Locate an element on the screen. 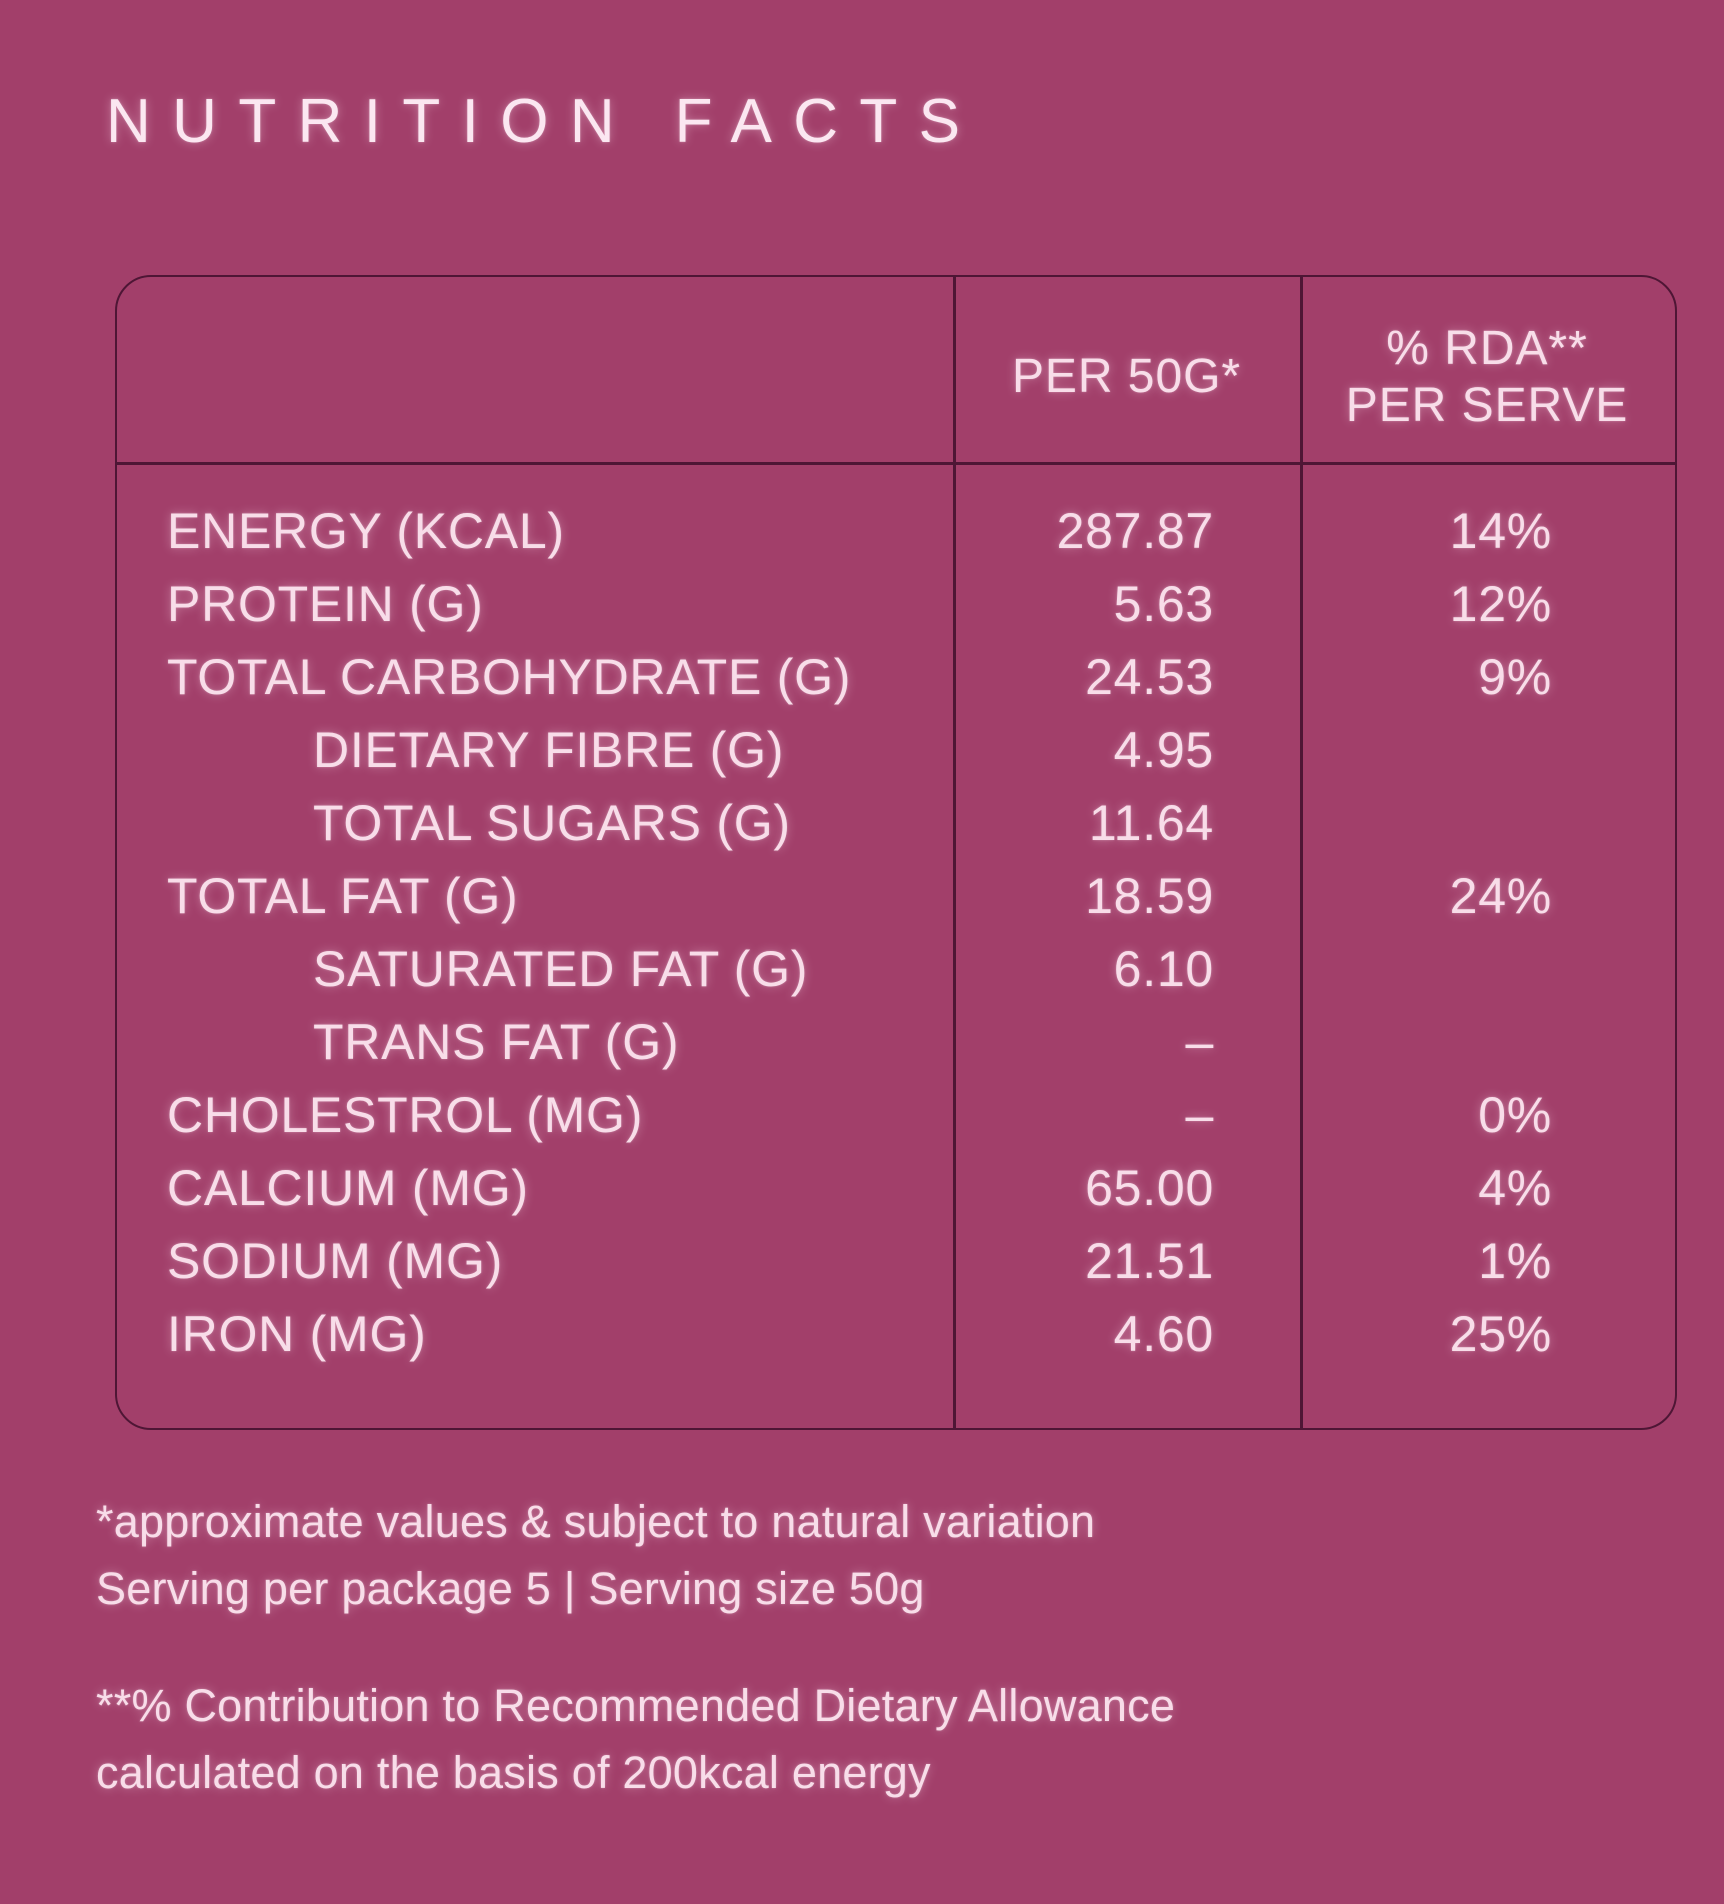  nutrient-label: SATURATED FAT (G) is located at coordinates (561, 968).